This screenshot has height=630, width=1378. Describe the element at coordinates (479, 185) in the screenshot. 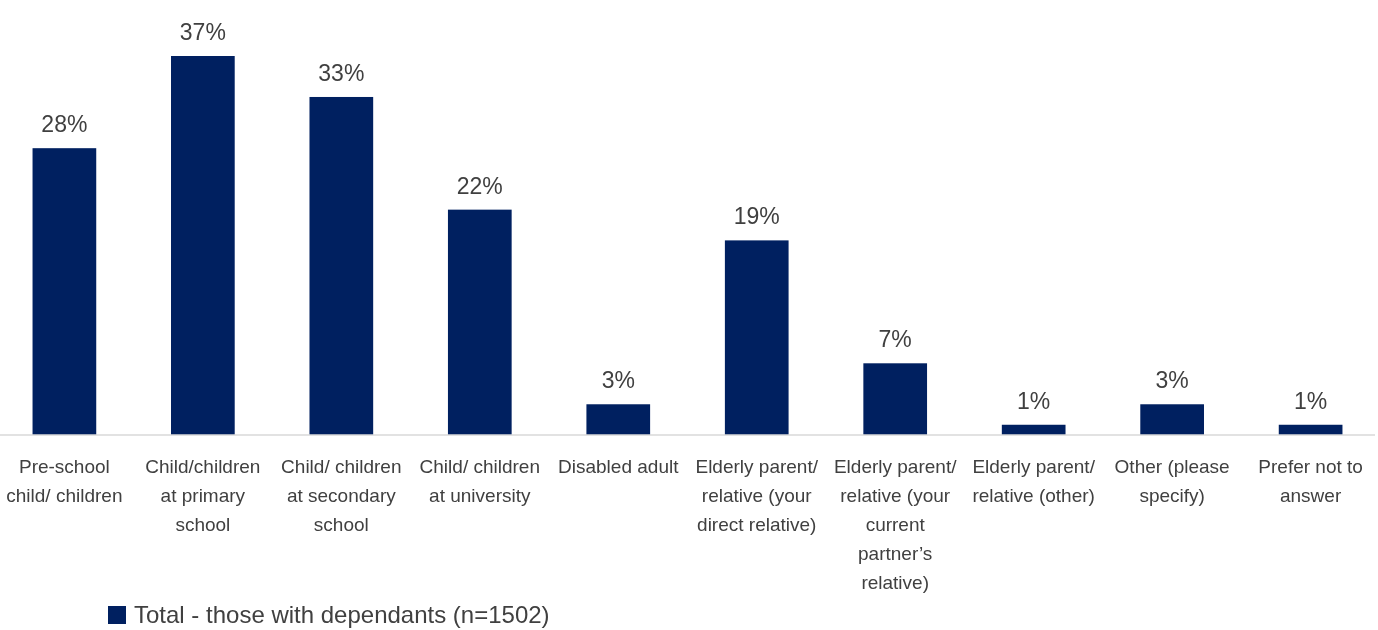

I see `data-label: 22%` at that location.